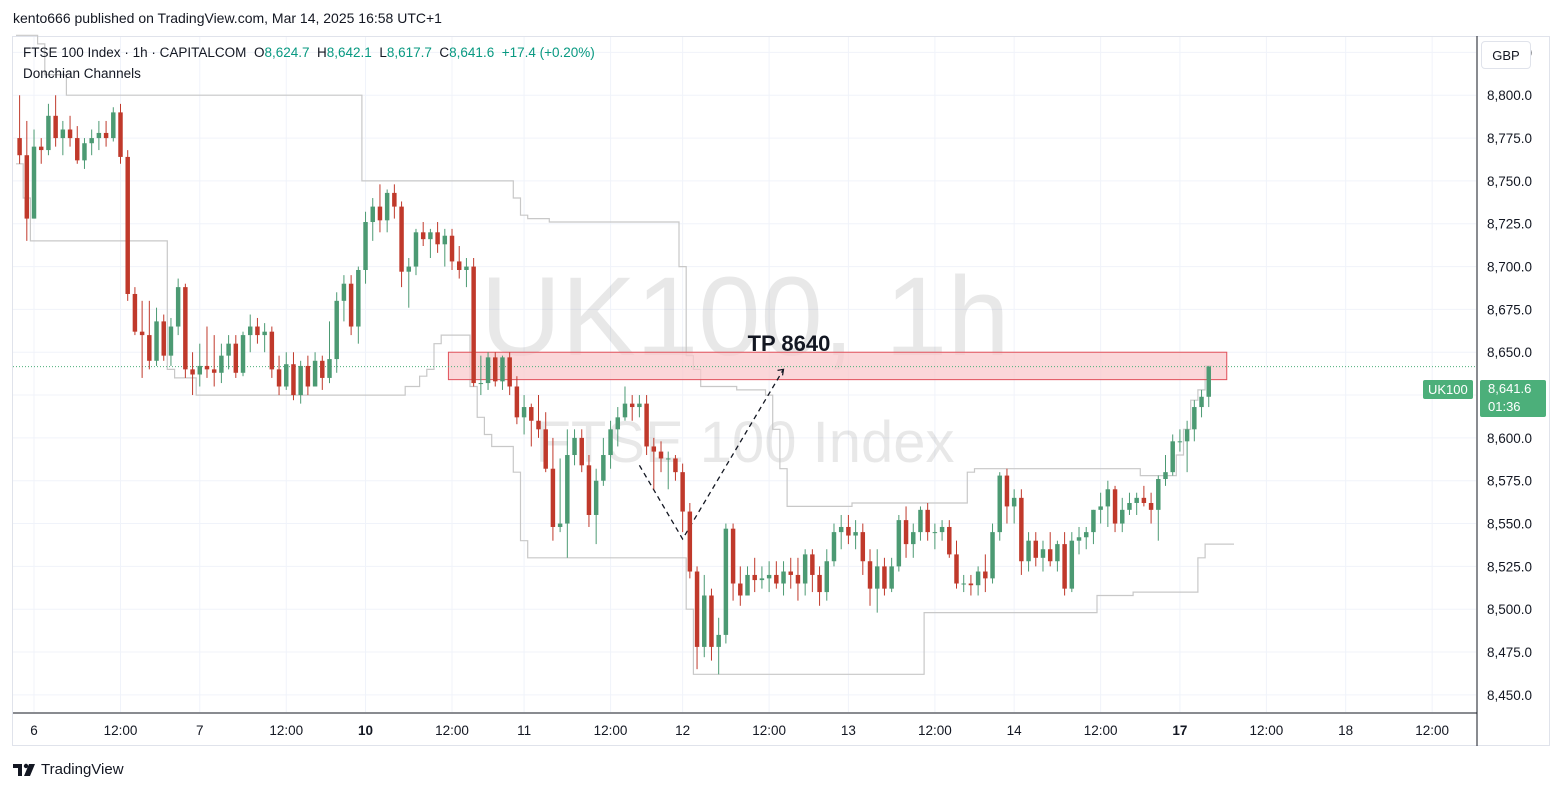 Image resolution: width=1564 pixels, height=792 pixels. What do you see at coordinates (744, 442) in the screenshot?
I see `watermark-description: FTSE 100 Index` at bounding box center [744, 442].